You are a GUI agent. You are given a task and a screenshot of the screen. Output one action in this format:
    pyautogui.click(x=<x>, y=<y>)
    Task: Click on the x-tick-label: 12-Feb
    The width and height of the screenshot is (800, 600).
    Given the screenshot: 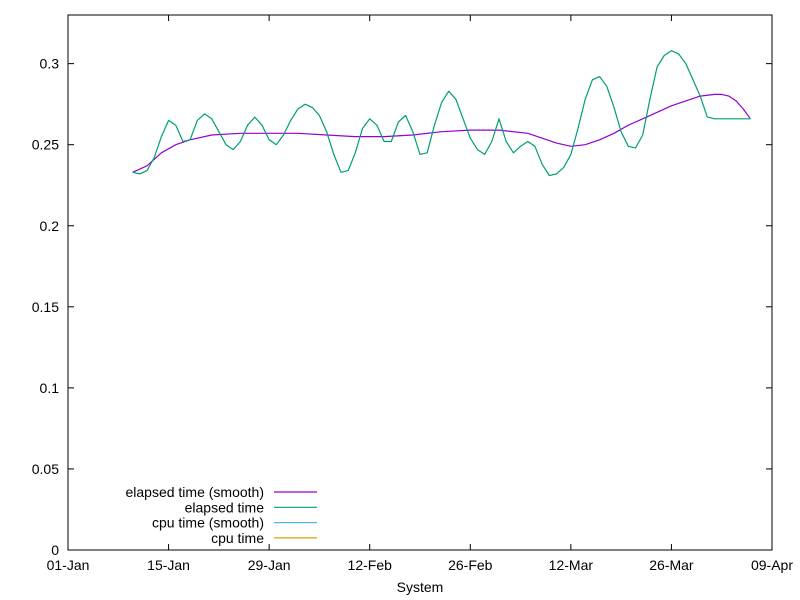 What is the action you would take?
    pyautogui.click(x=370, y=565)
    